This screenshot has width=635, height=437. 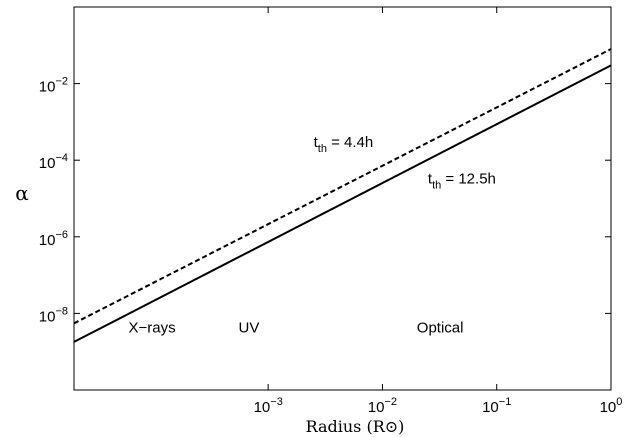 I want to click on y-tick-exponent: −2, so click(x=61, y=82).